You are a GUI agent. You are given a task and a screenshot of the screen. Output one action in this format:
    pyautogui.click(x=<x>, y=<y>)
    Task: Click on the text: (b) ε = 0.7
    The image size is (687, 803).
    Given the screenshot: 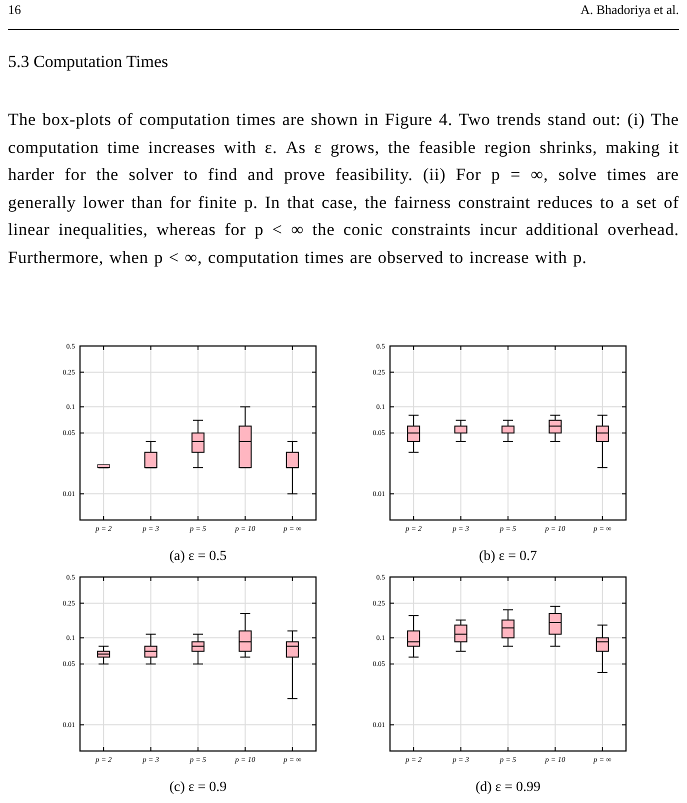 What is the action you would take?
    pyautogui.click(x=508, y=556)
    